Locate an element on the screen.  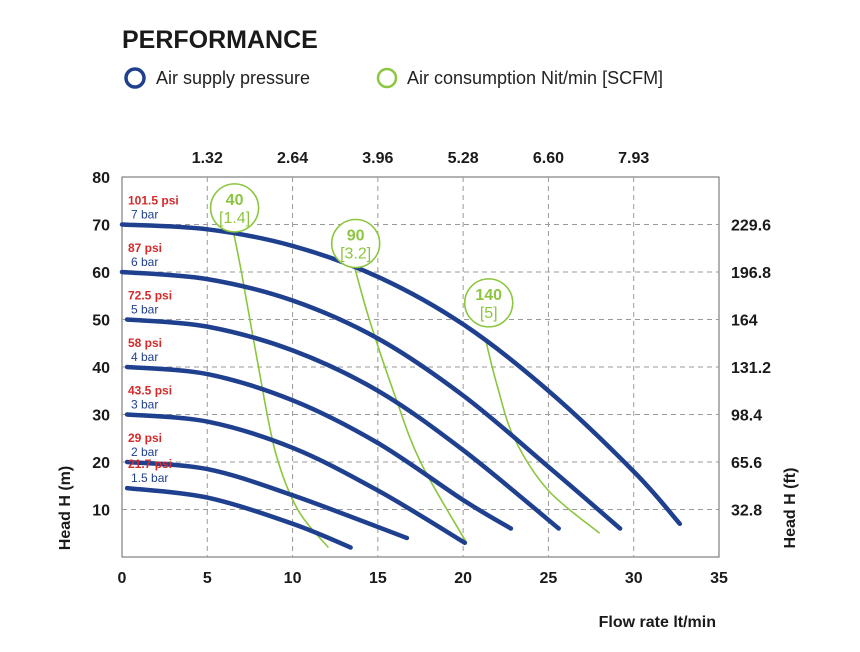
pressure-curve-2-bar is located at coordinates (267, 500).